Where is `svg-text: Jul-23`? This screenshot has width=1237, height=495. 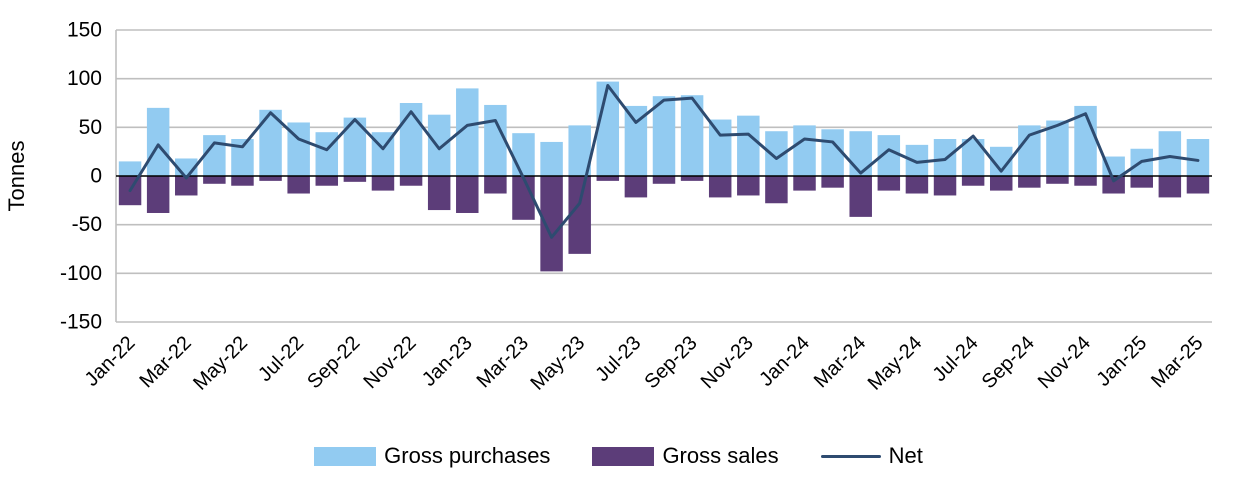 svg-text: Jul-23 is located at coordinates (618, 359).